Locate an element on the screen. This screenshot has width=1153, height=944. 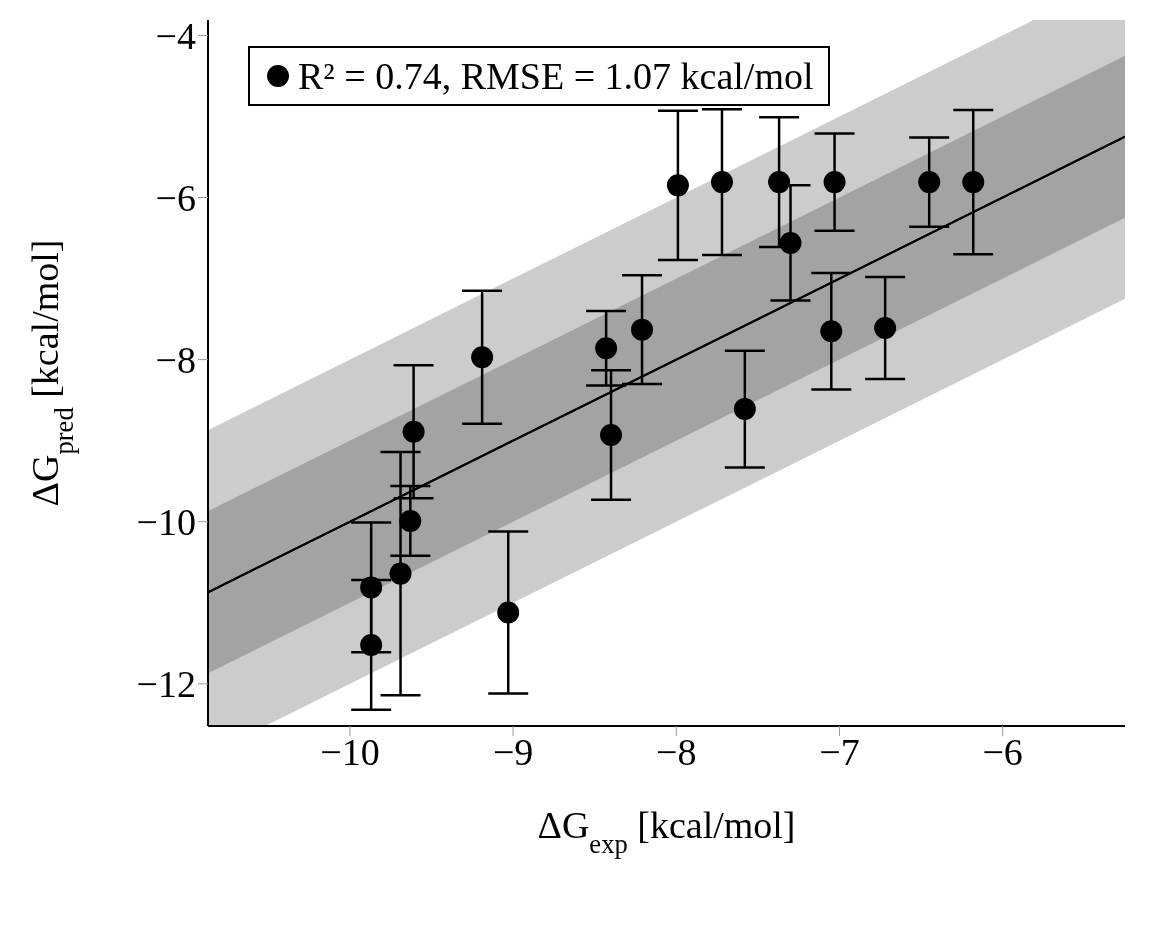
x-tick-label: −10 is located at coordinates (350, 751).